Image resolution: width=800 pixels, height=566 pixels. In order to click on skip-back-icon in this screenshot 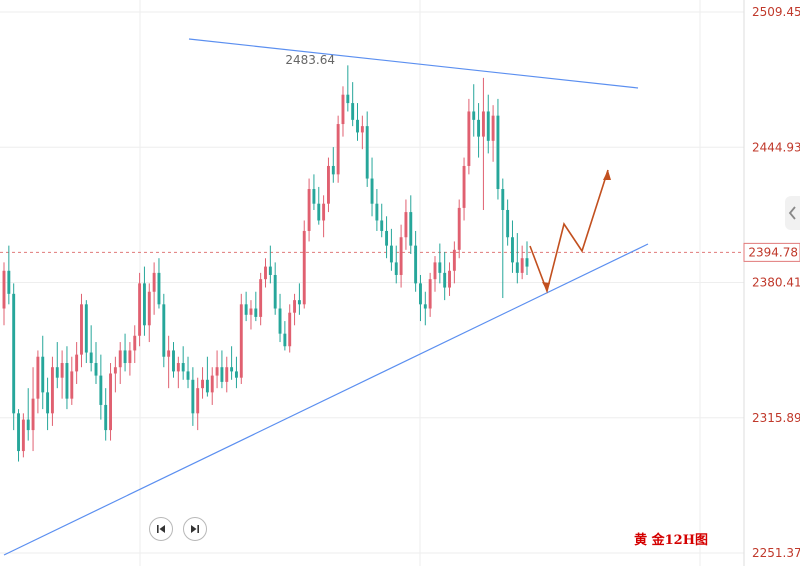, I will do `click(161, 529)`.